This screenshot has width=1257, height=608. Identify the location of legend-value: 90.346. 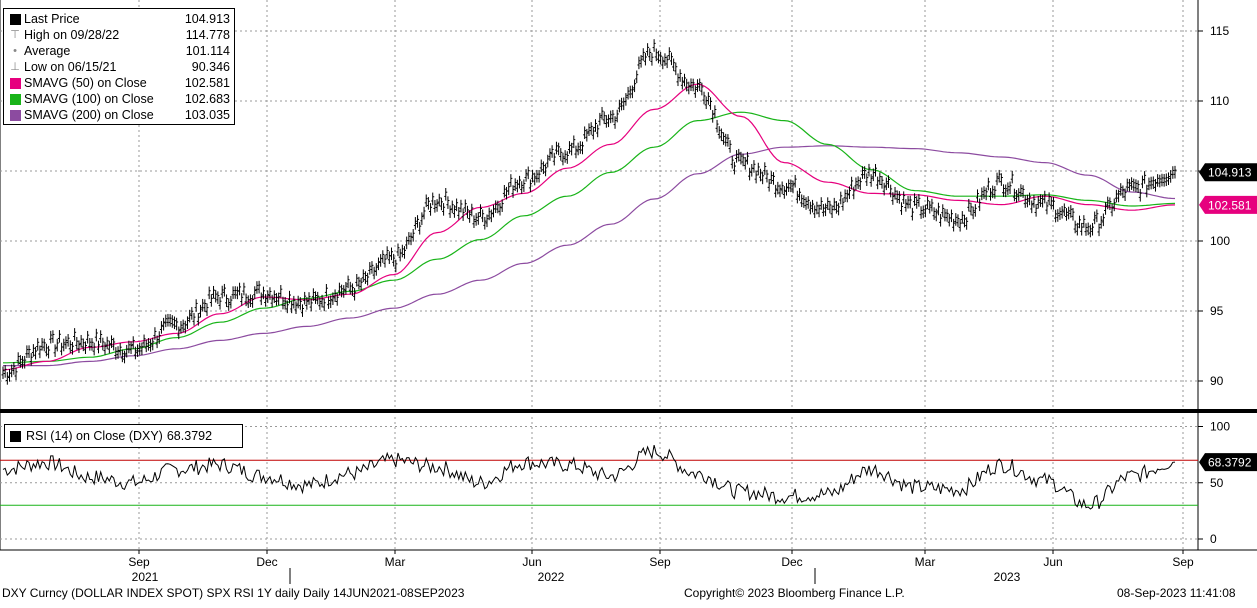
(210, 67).